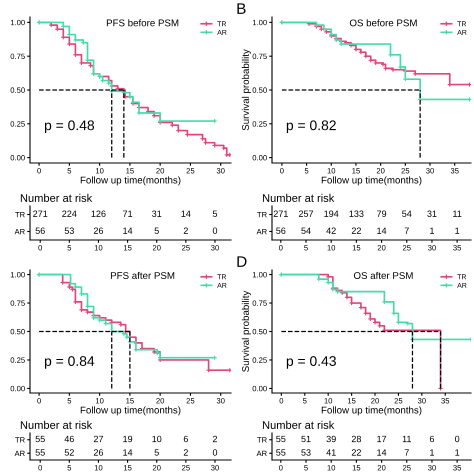 The width and height of the screenshot is (474, 474). What do you see at coordinates (69, 213) in the screenshot?
I see `data-label: 224` at bounding box center [69, 213].